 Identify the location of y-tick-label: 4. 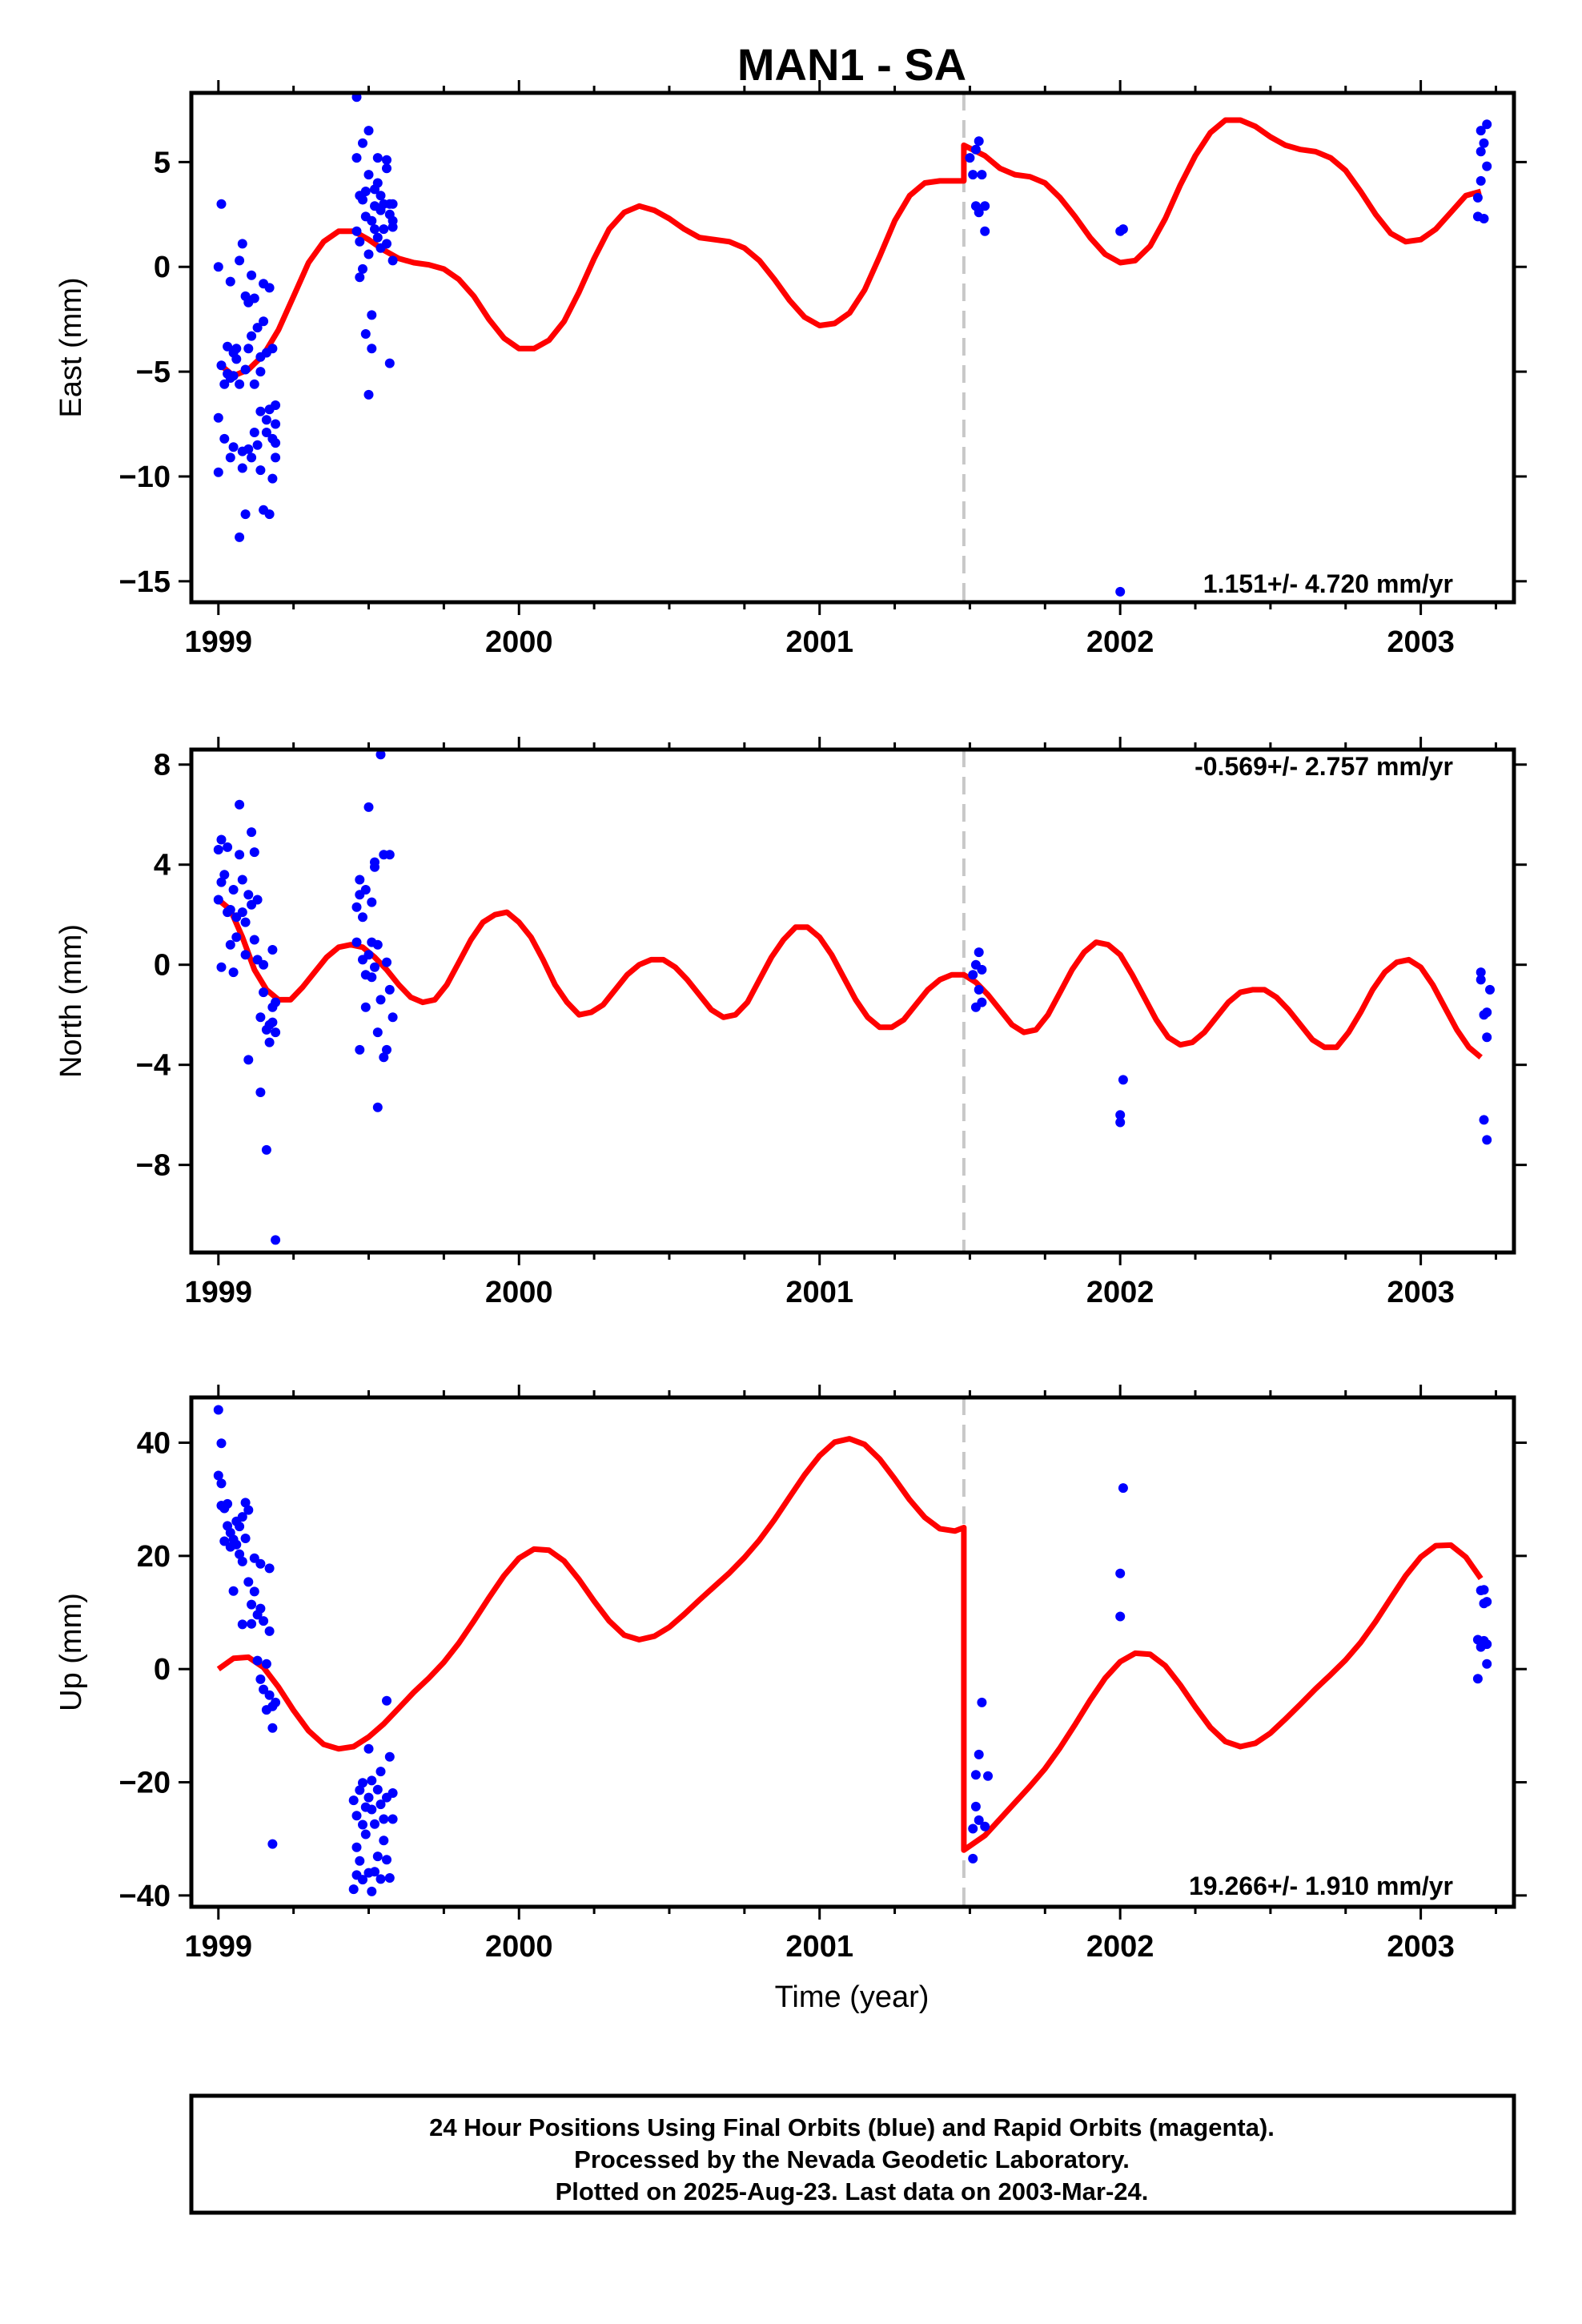
(162, 866).